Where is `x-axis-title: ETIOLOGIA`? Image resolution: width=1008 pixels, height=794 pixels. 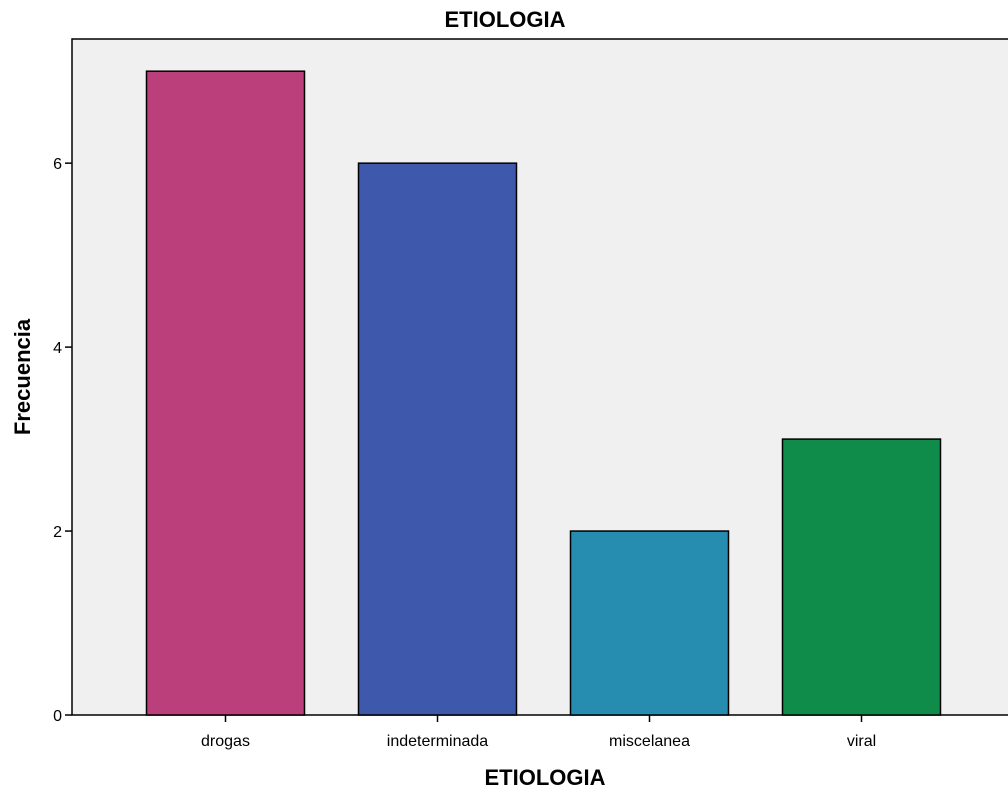 x-axis-title: ETIOLOGIA is located at coordinates (545, 777).